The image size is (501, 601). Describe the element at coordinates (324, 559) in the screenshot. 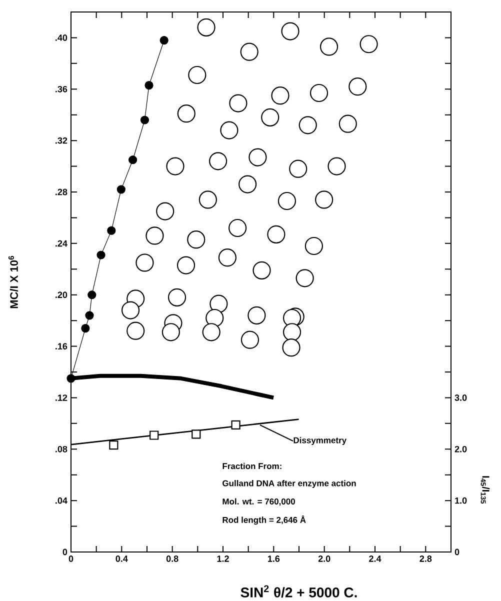

I see `x-tick-label: 2.0` at that location.